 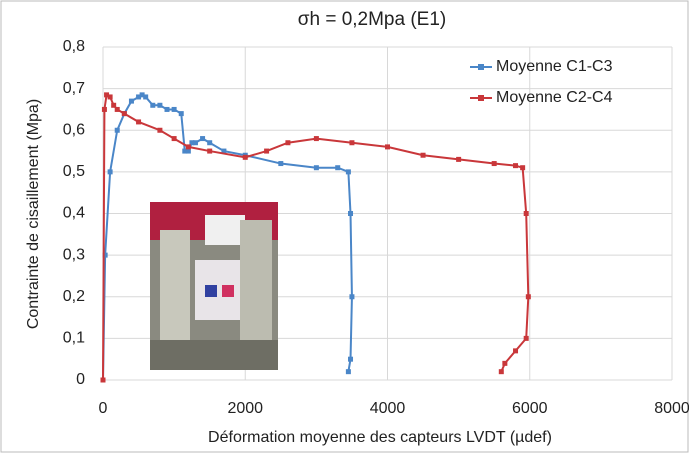 What do you see at coordinates (671, 408) in the screenshot?
I see `x-tick-label: 8000` at bounding box center [671, 408].